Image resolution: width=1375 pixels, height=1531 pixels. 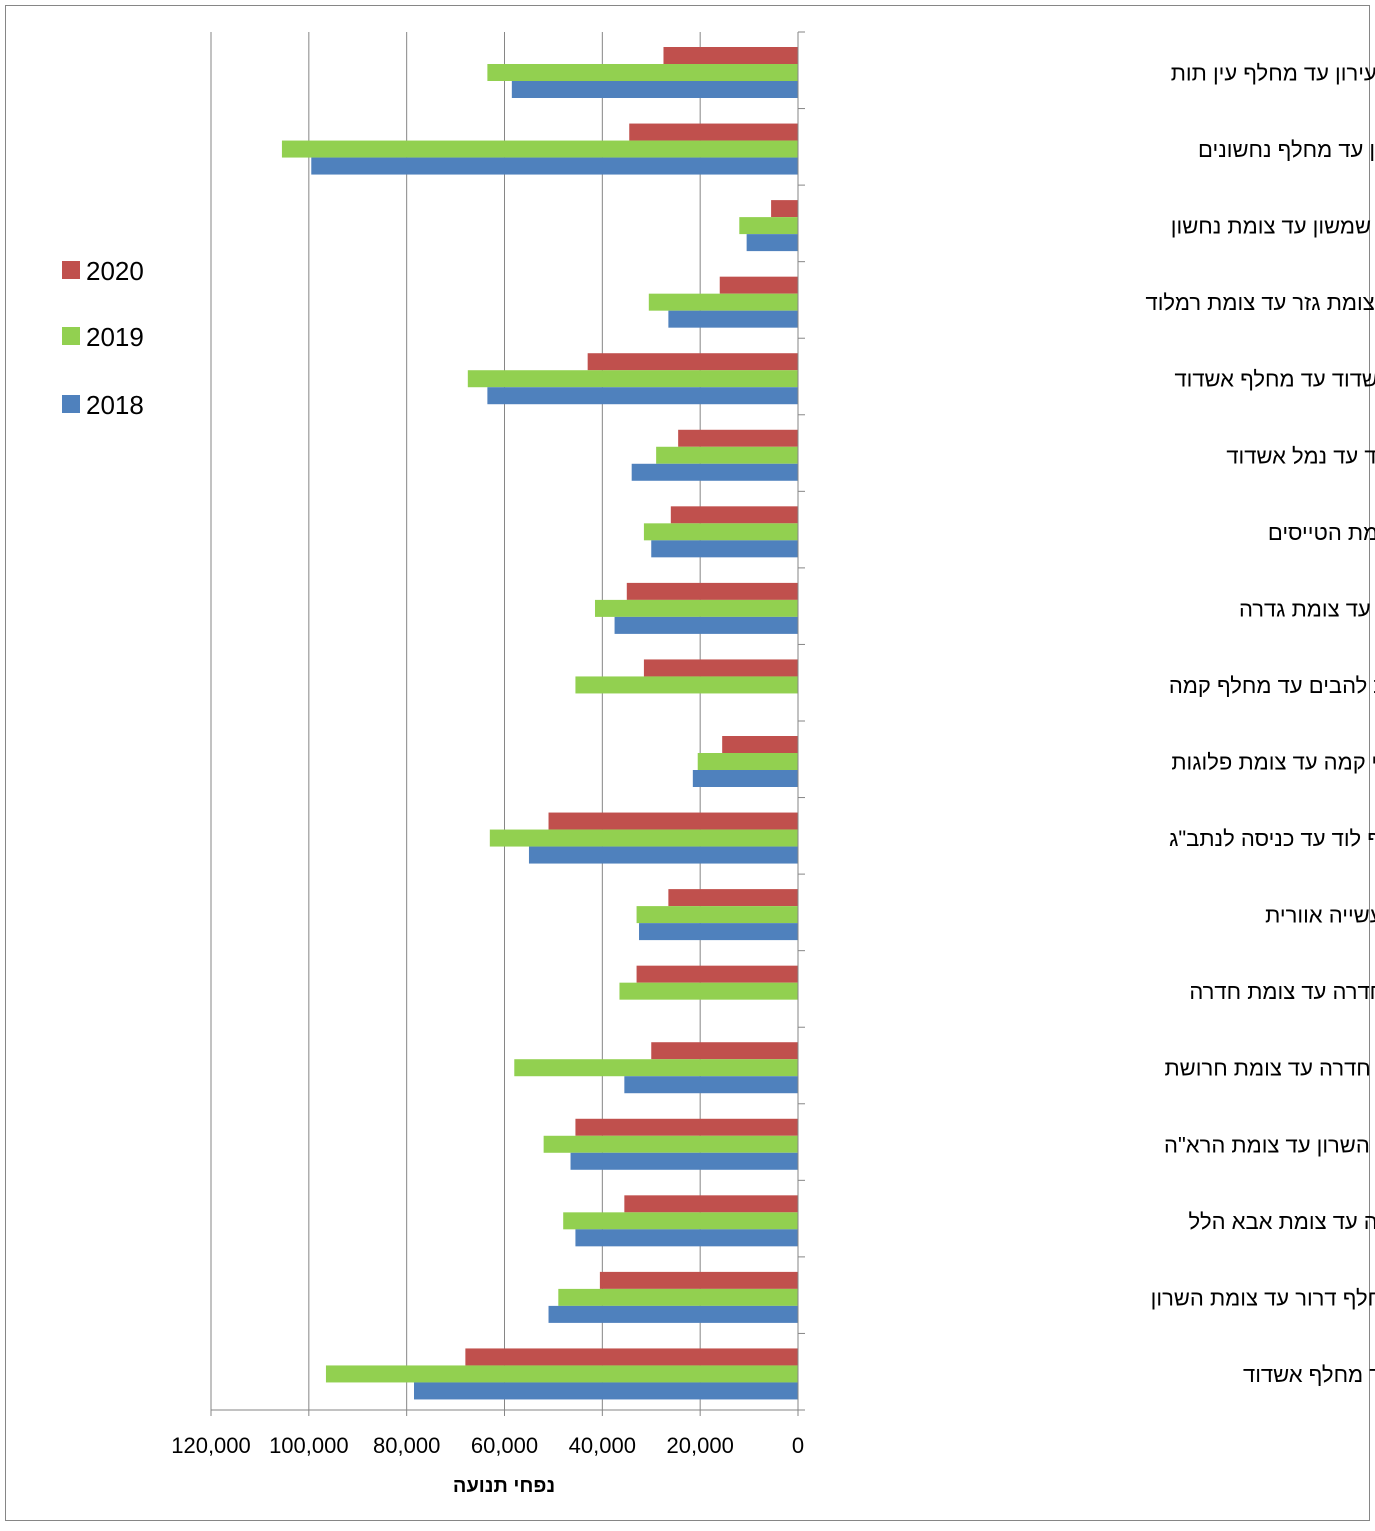 I want to click on x-tick-label: 40,000, so click(x=602, y=1445).